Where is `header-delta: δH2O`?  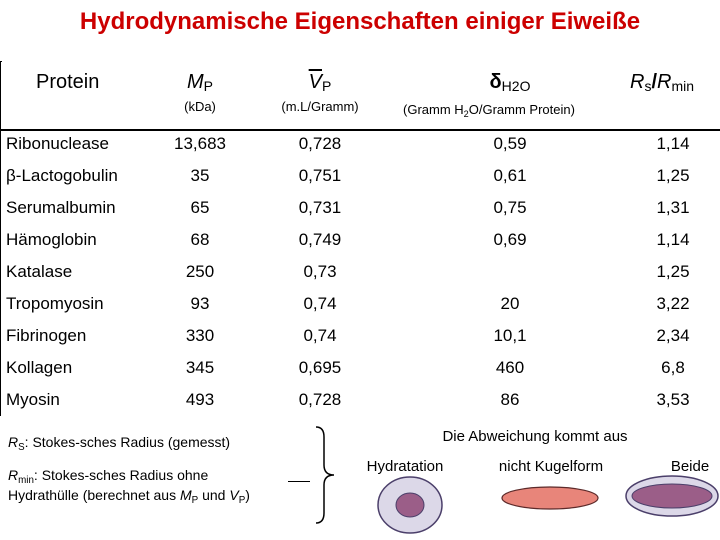
header-delta: δH2O is located at coordinates (510, 84).